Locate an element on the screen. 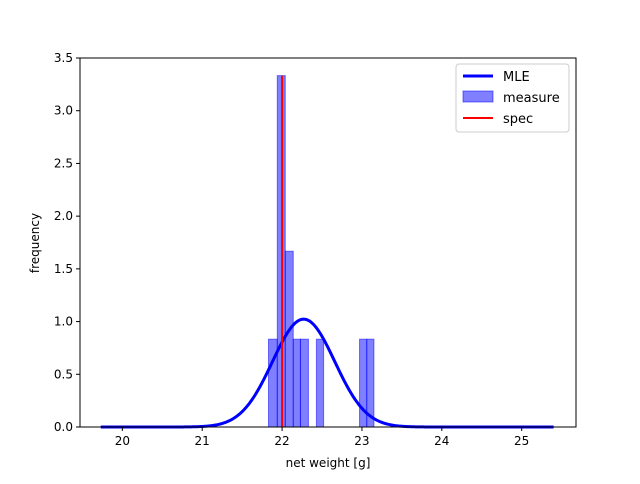 The height and width of the screenshot is (484, 640). x-tick-label: 22 is located at coordinates (281, 441).